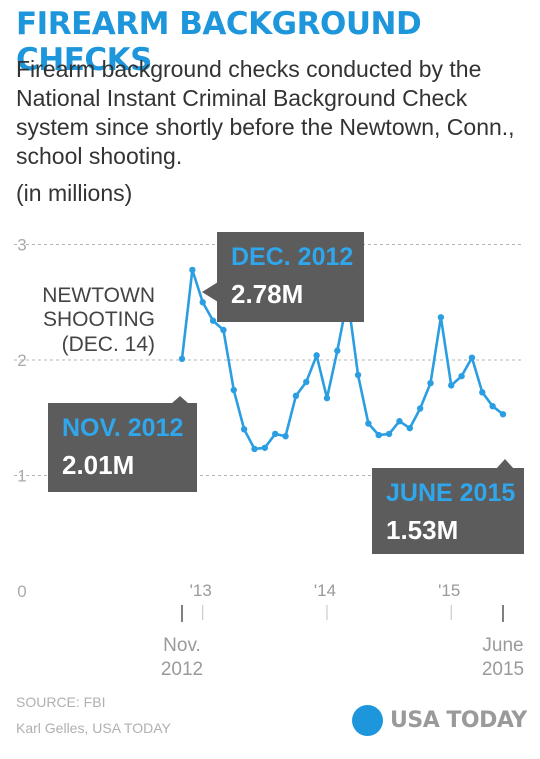 The image size is (540, 759). Describe the element at coordinates (502, 645) in the screenshot. I see `x-range-month: June` at that location.